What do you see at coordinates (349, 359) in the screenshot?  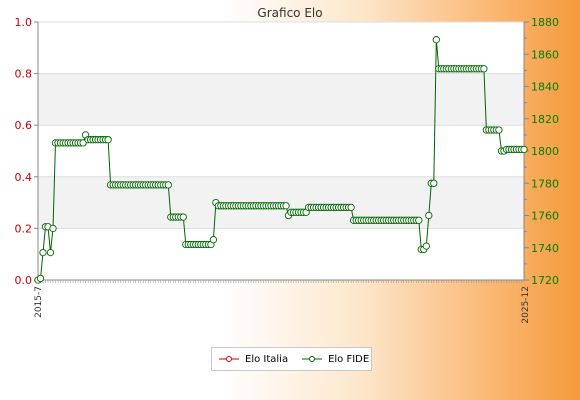 I see `legend-label-elo-fide: Elo FIDE` at bounding box center [349, 359].